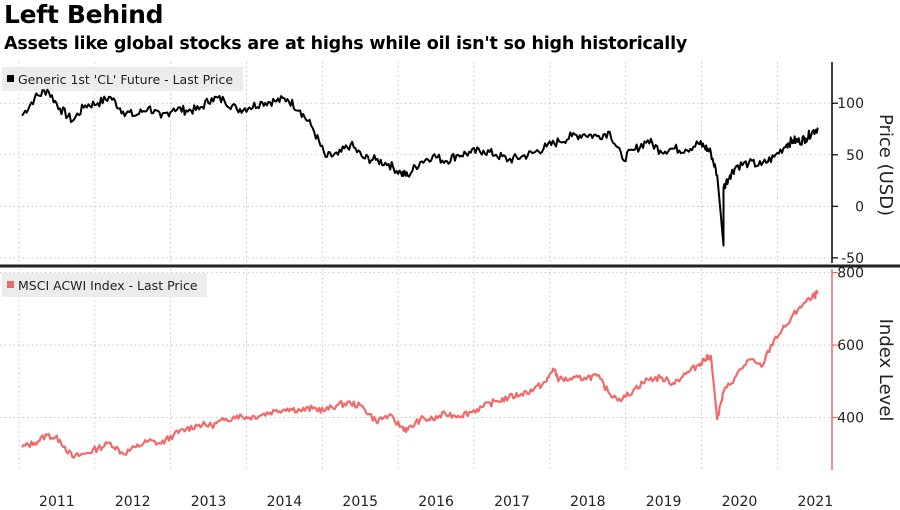  I want to click on x-tick-label-2012: 2012, so click(133, 502).